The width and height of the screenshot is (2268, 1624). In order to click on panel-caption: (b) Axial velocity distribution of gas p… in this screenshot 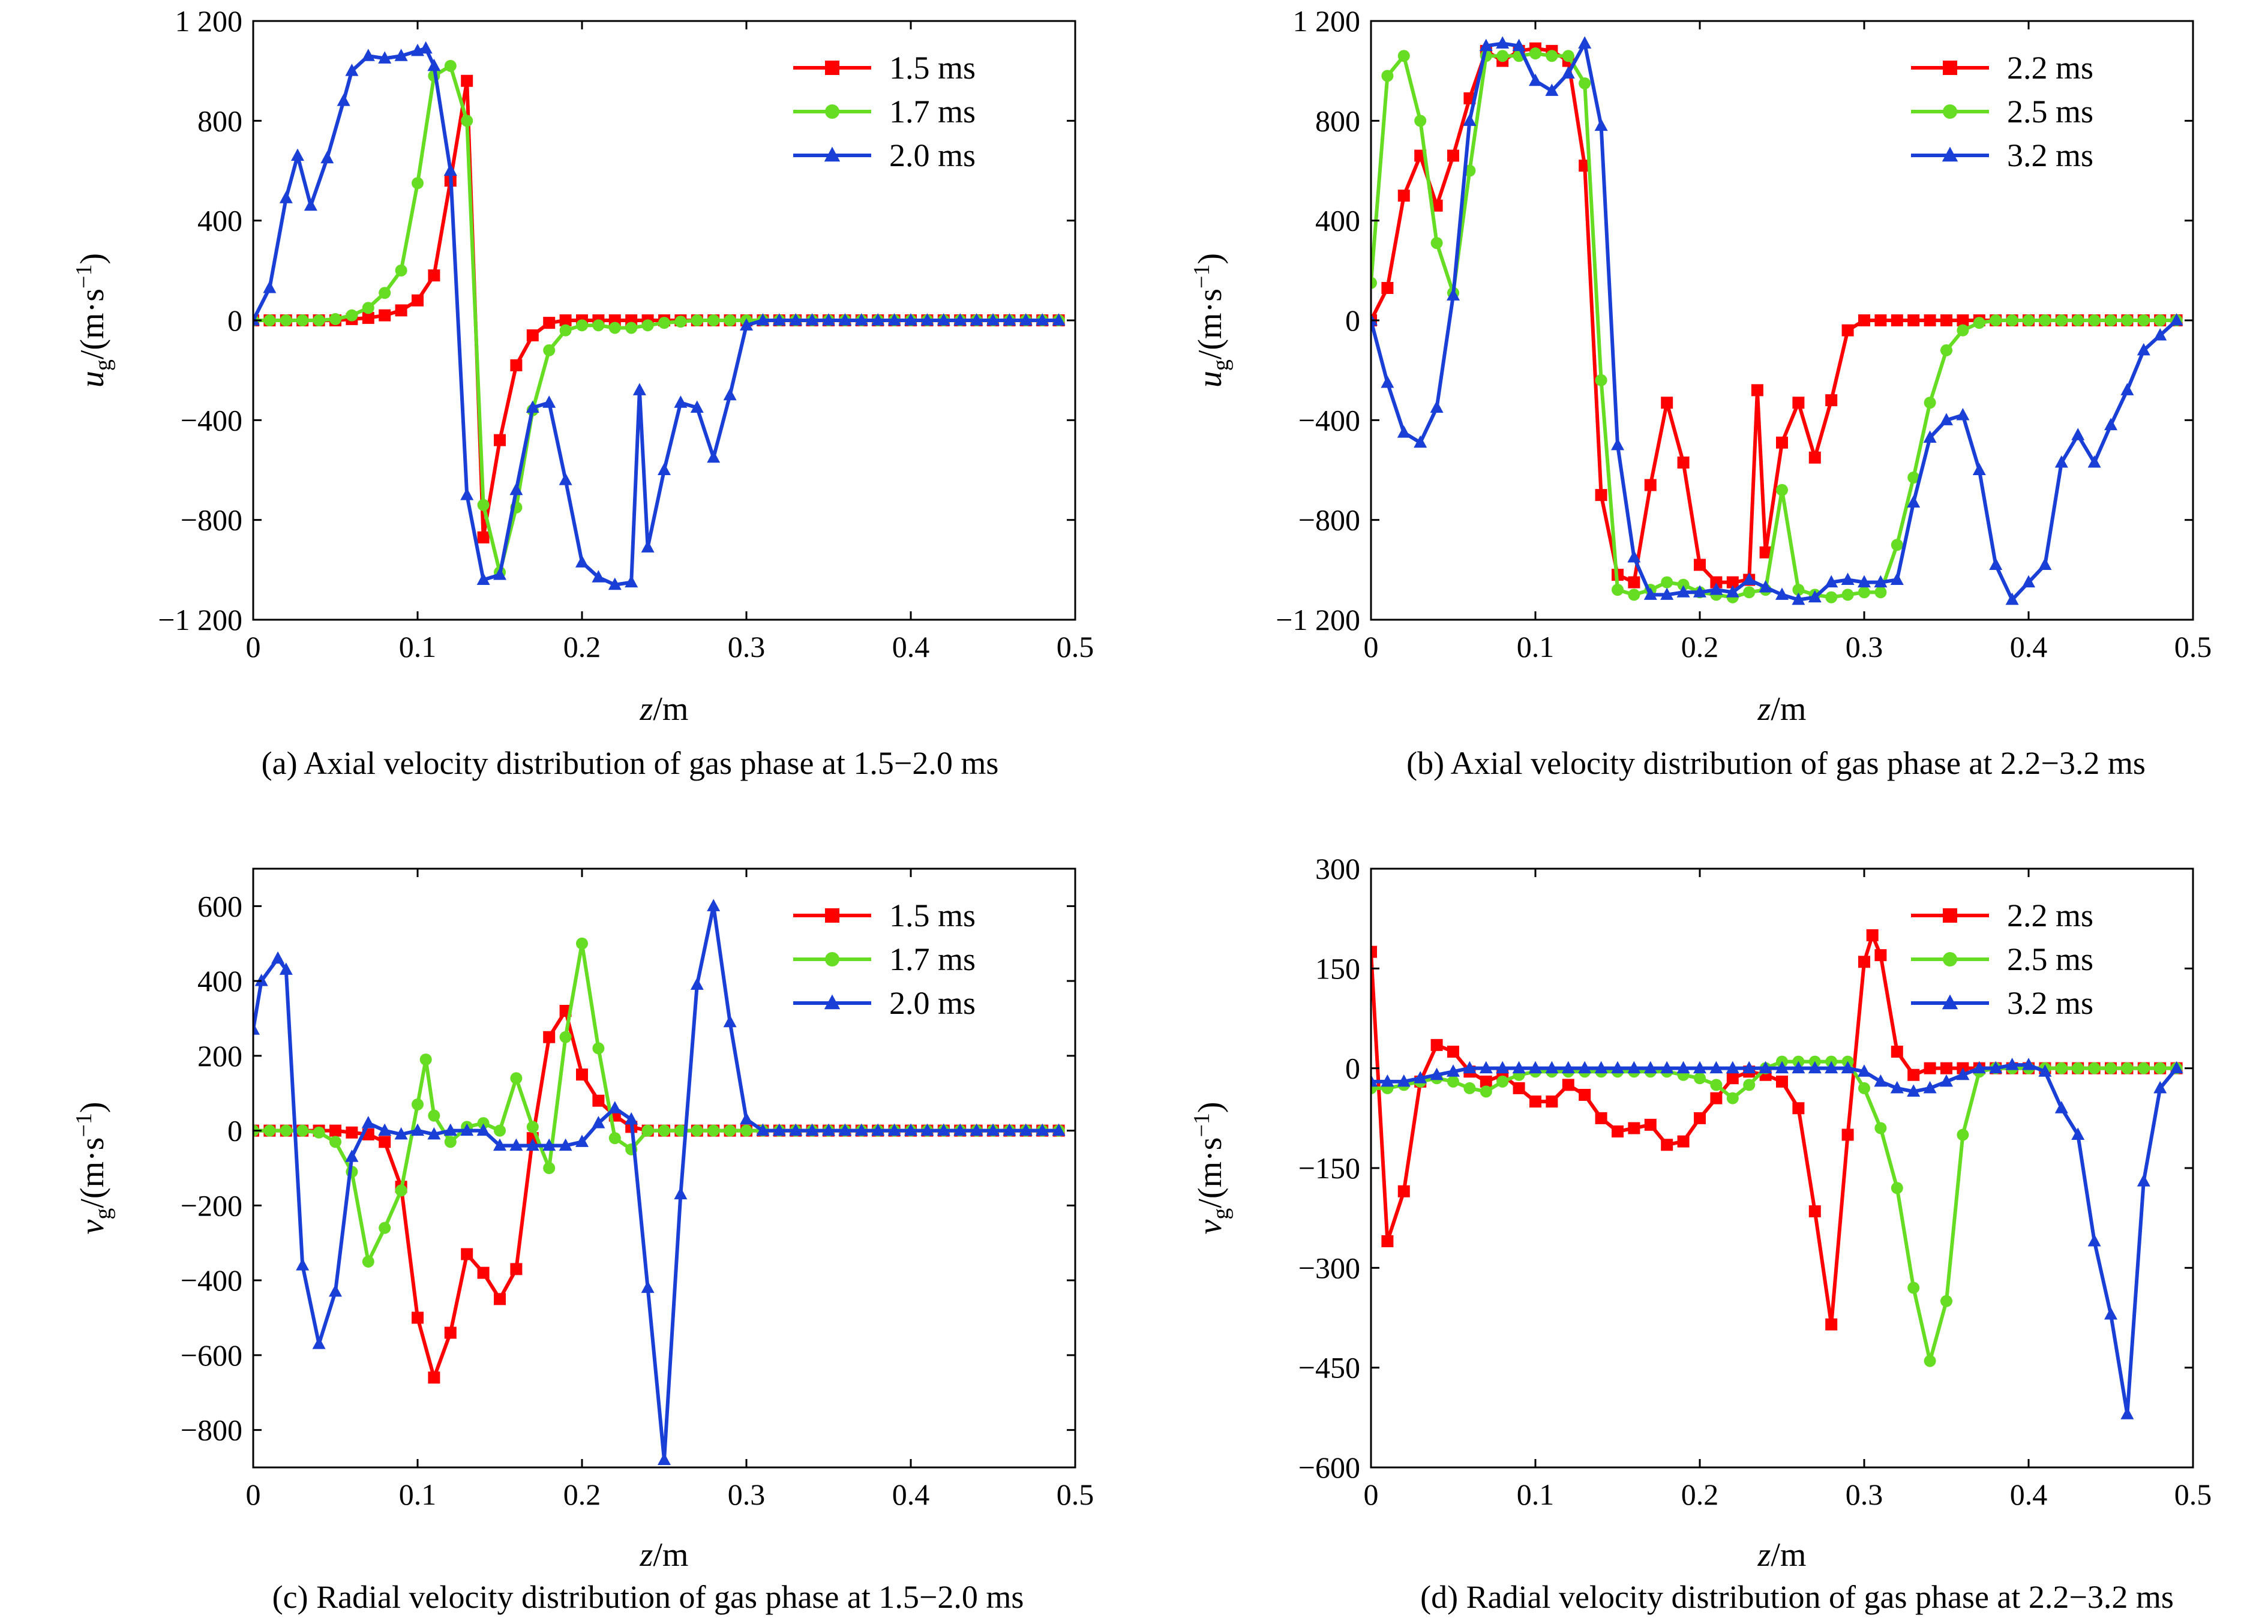, I will do `click(1776, 763)`.